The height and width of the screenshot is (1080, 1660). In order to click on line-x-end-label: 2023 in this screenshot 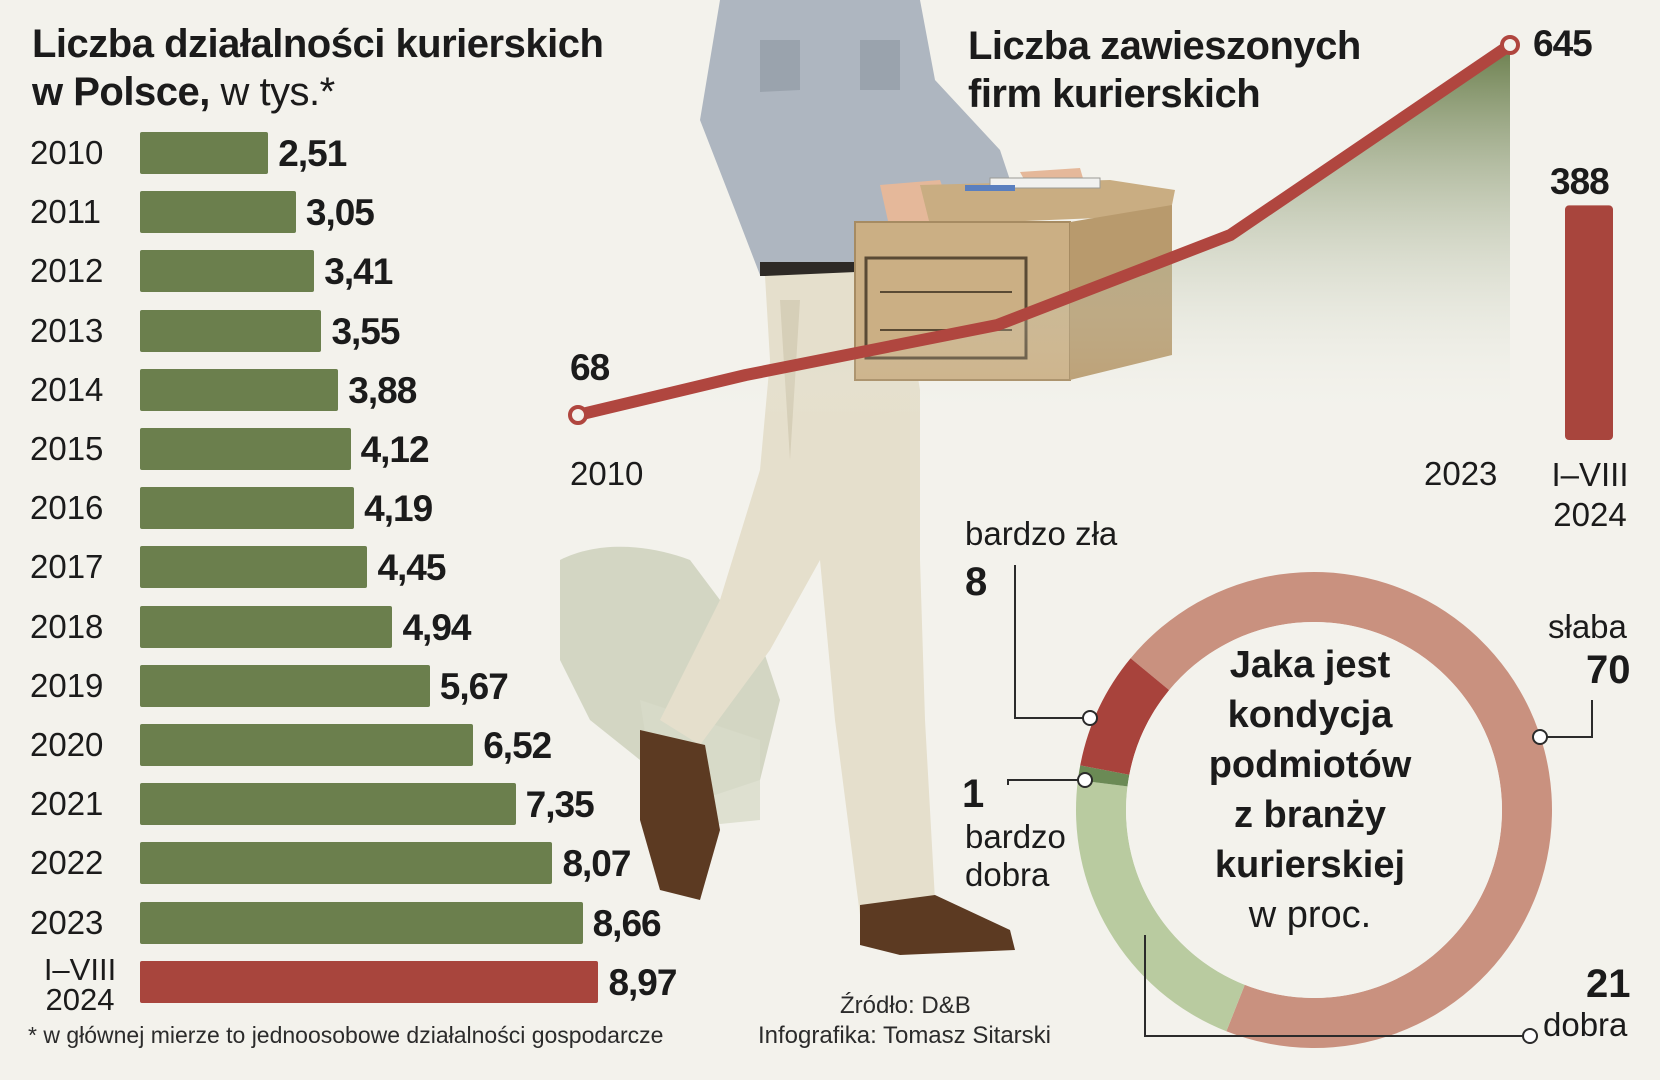, I will do `click(1461, 473)`.